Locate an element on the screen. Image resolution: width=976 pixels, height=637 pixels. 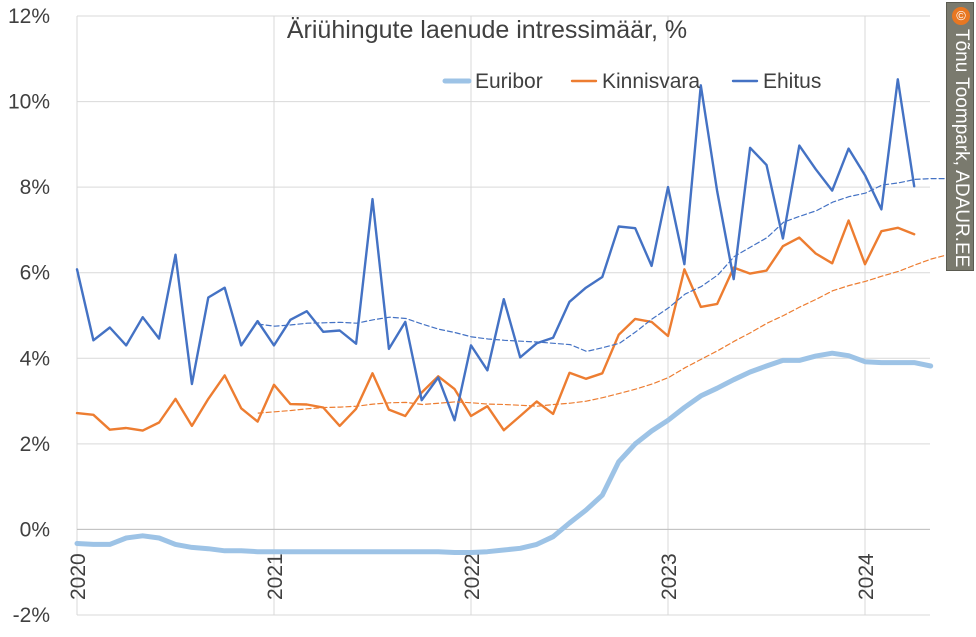
y-tick-label: 8% is located at coordinates (35, 187).